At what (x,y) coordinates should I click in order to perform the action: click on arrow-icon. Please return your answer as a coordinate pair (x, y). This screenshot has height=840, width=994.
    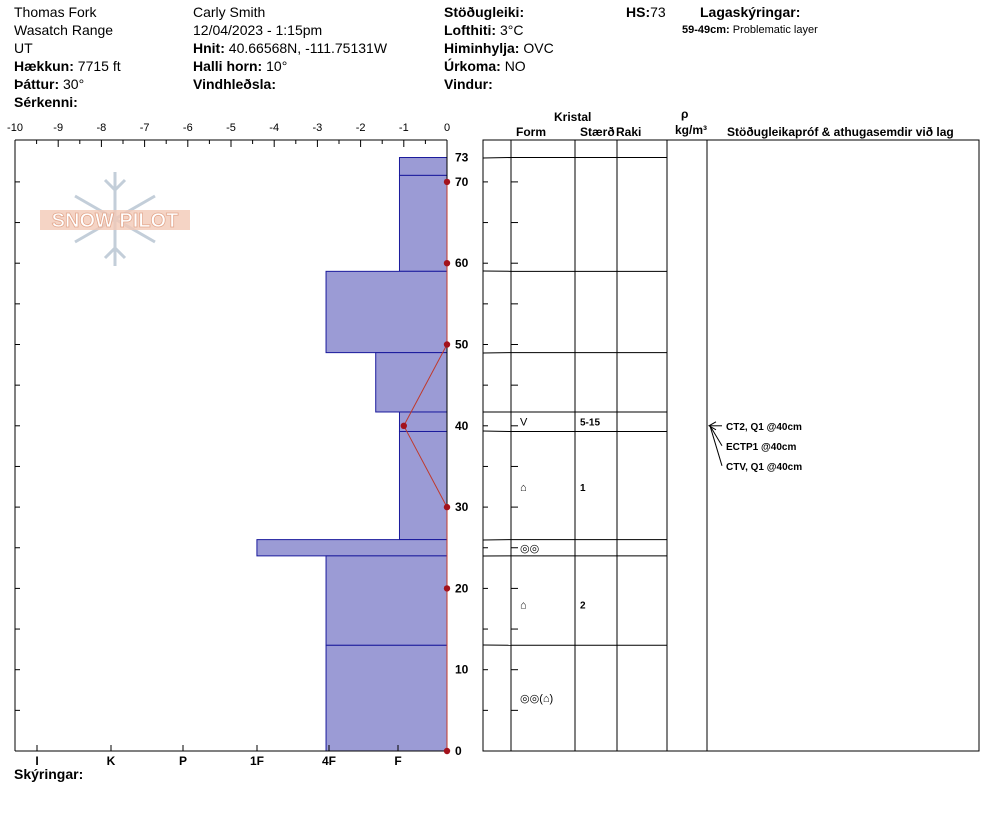
    Looking at the image, I should click on (712, 426).